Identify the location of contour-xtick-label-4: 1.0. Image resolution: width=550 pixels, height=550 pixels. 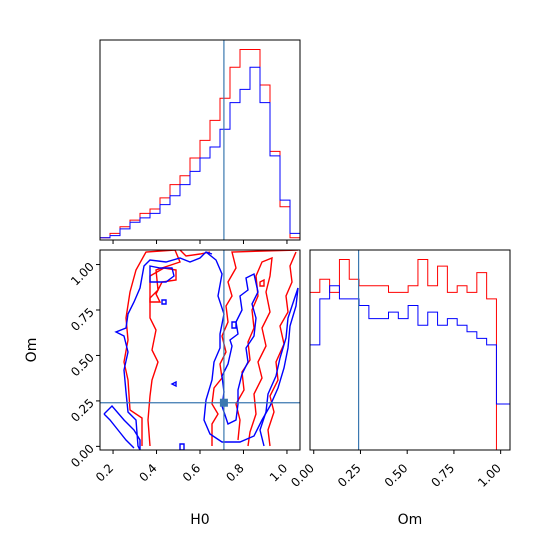
(278, 472).